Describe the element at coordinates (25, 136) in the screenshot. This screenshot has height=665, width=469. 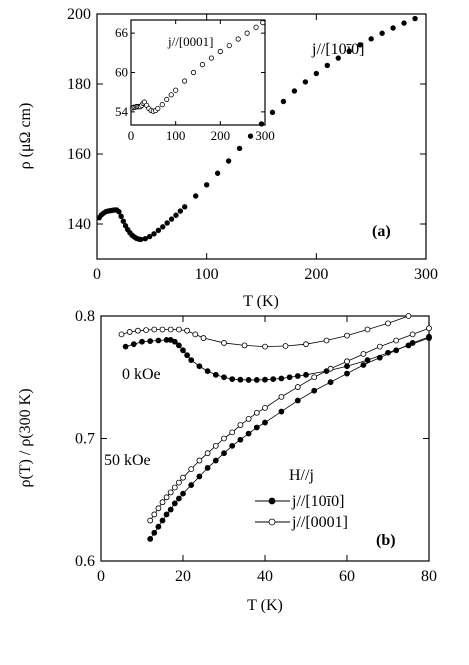
I see `panel-a-y-axis-label: ρ (μΩ cm)` at that location.